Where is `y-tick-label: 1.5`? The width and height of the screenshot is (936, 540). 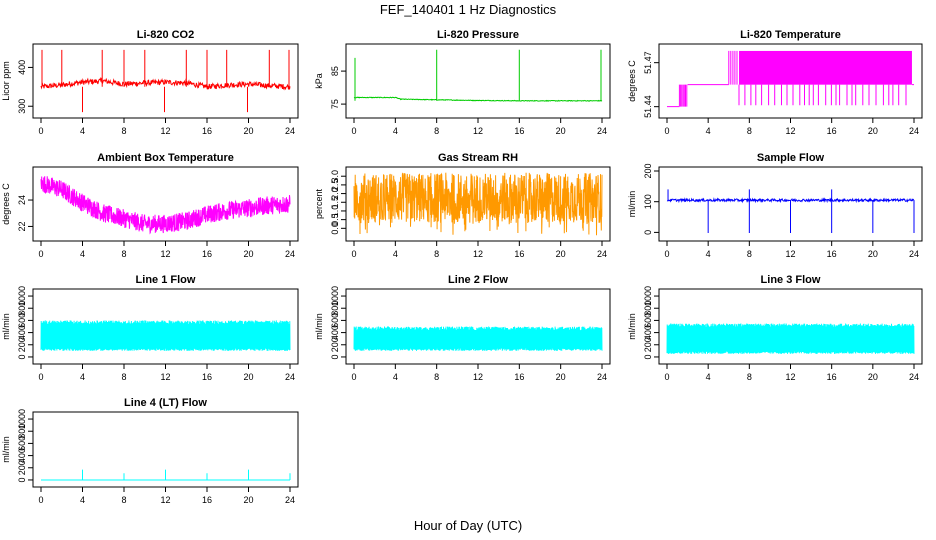
y-tick-label: 1.5 is located at coordinates (335, 202).